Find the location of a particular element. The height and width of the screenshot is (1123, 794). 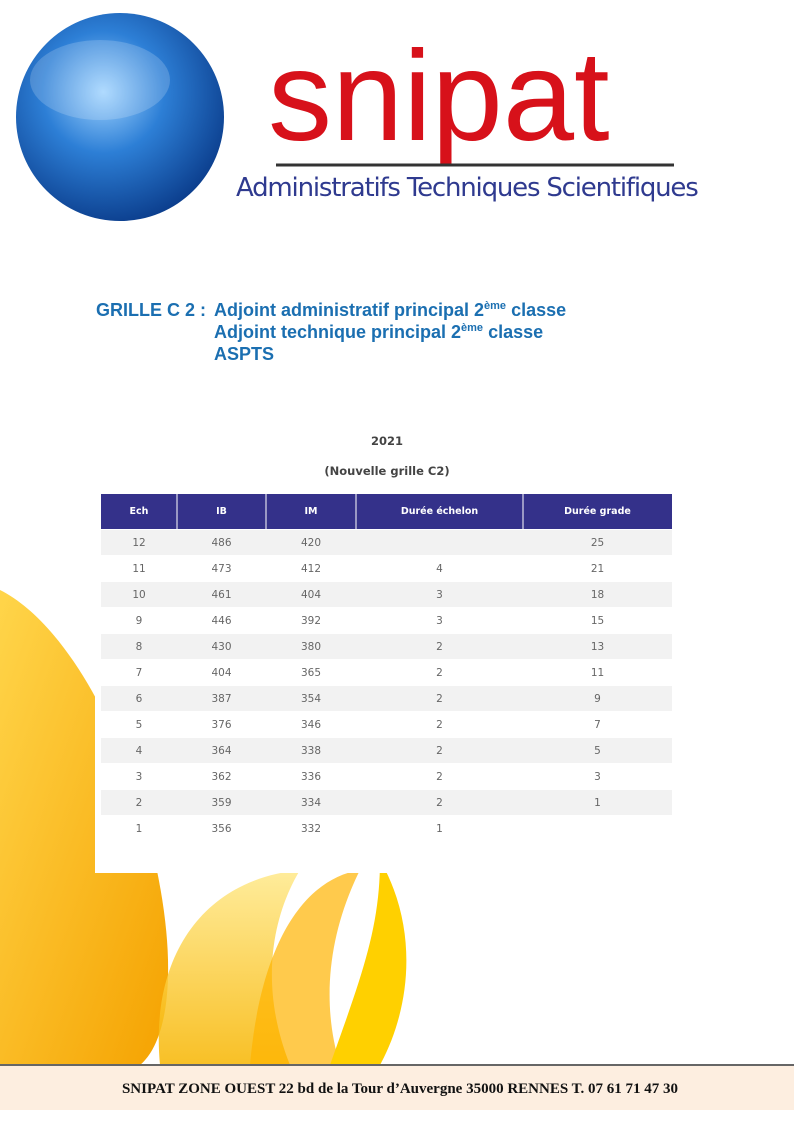

table-cell: 446 is located at coordinates (221, 621).